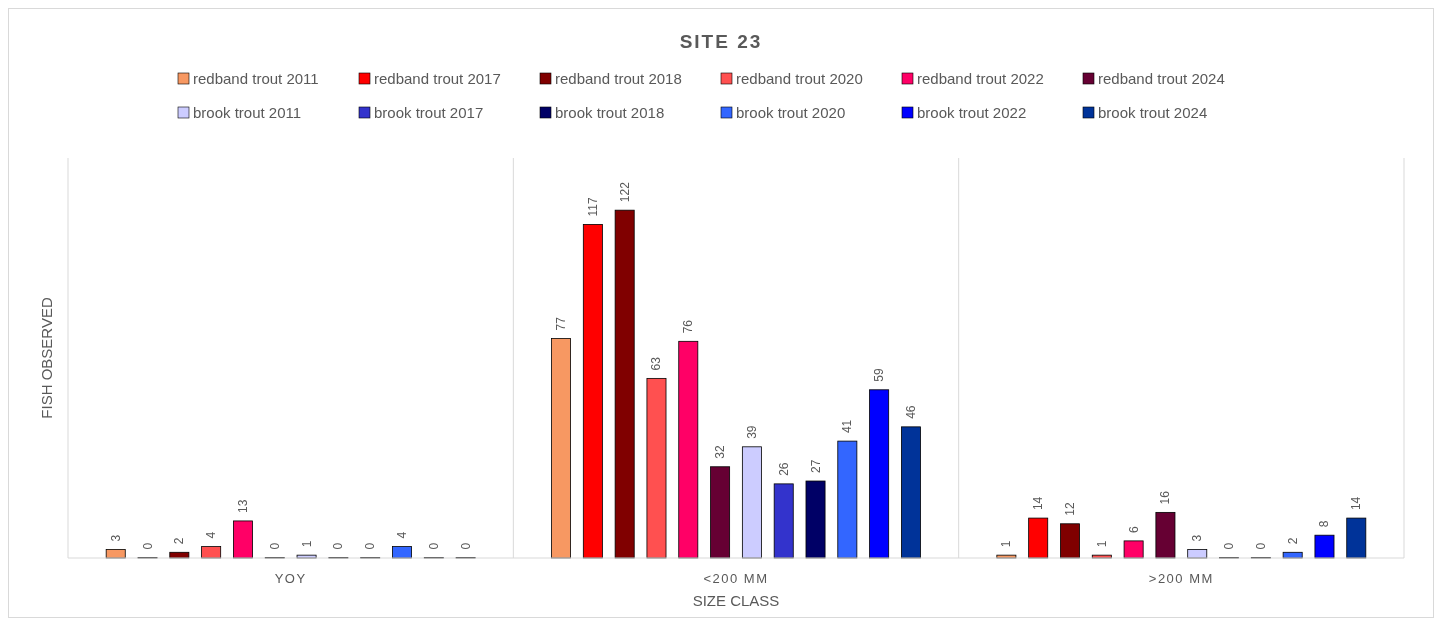  I want to click on data-label: 46, so click(910, 412).